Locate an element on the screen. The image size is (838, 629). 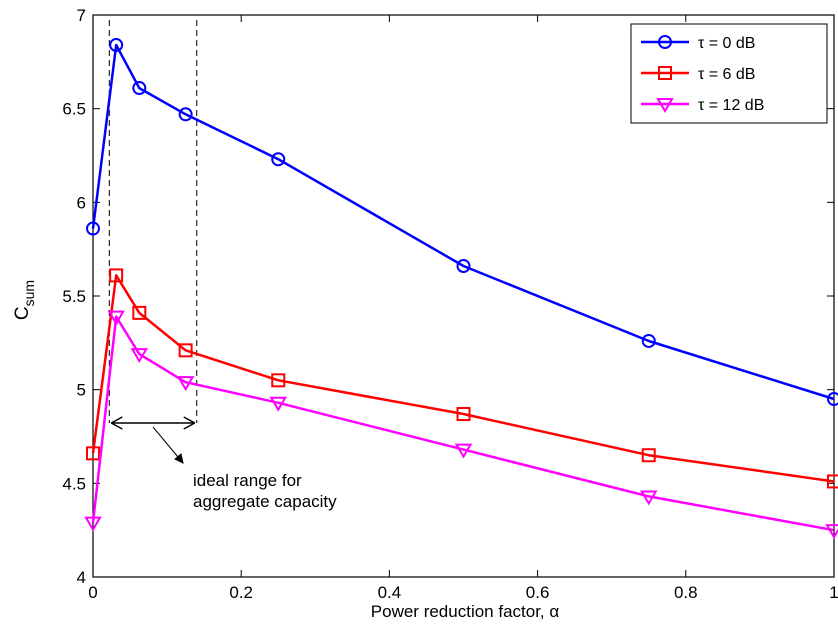
annotation-text-line: aggregate capacity is located at coordinates (265, 501).